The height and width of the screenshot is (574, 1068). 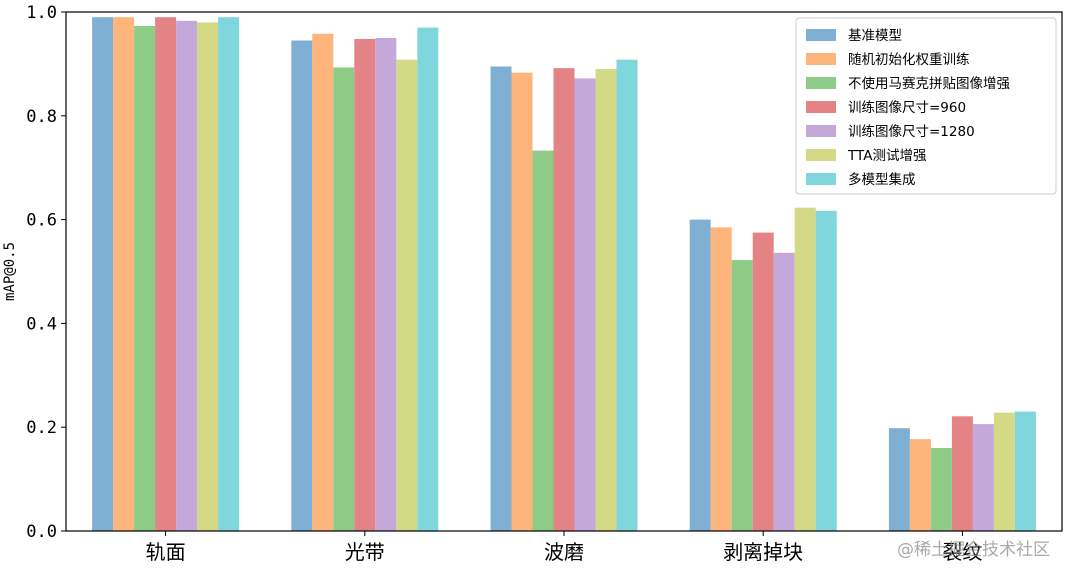 What do you see at coordinates (962, 473) in the screenshot?
I see `bar-series4-cat5` at bounding box center [962, 473].